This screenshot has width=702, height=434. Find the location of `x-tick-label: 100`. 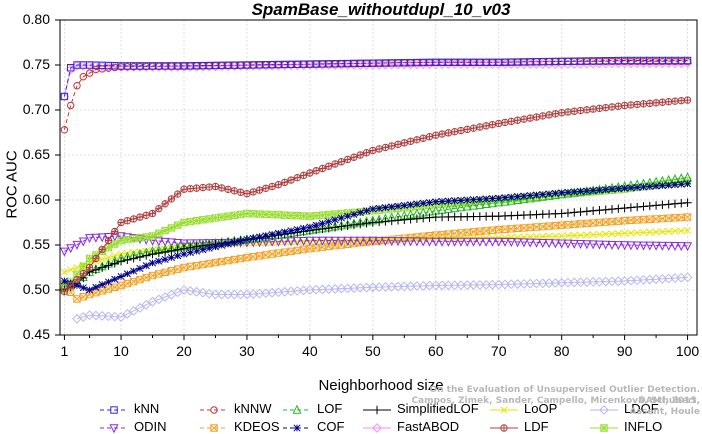

x-tick-label: 100 is located at coordinates (687, 351).